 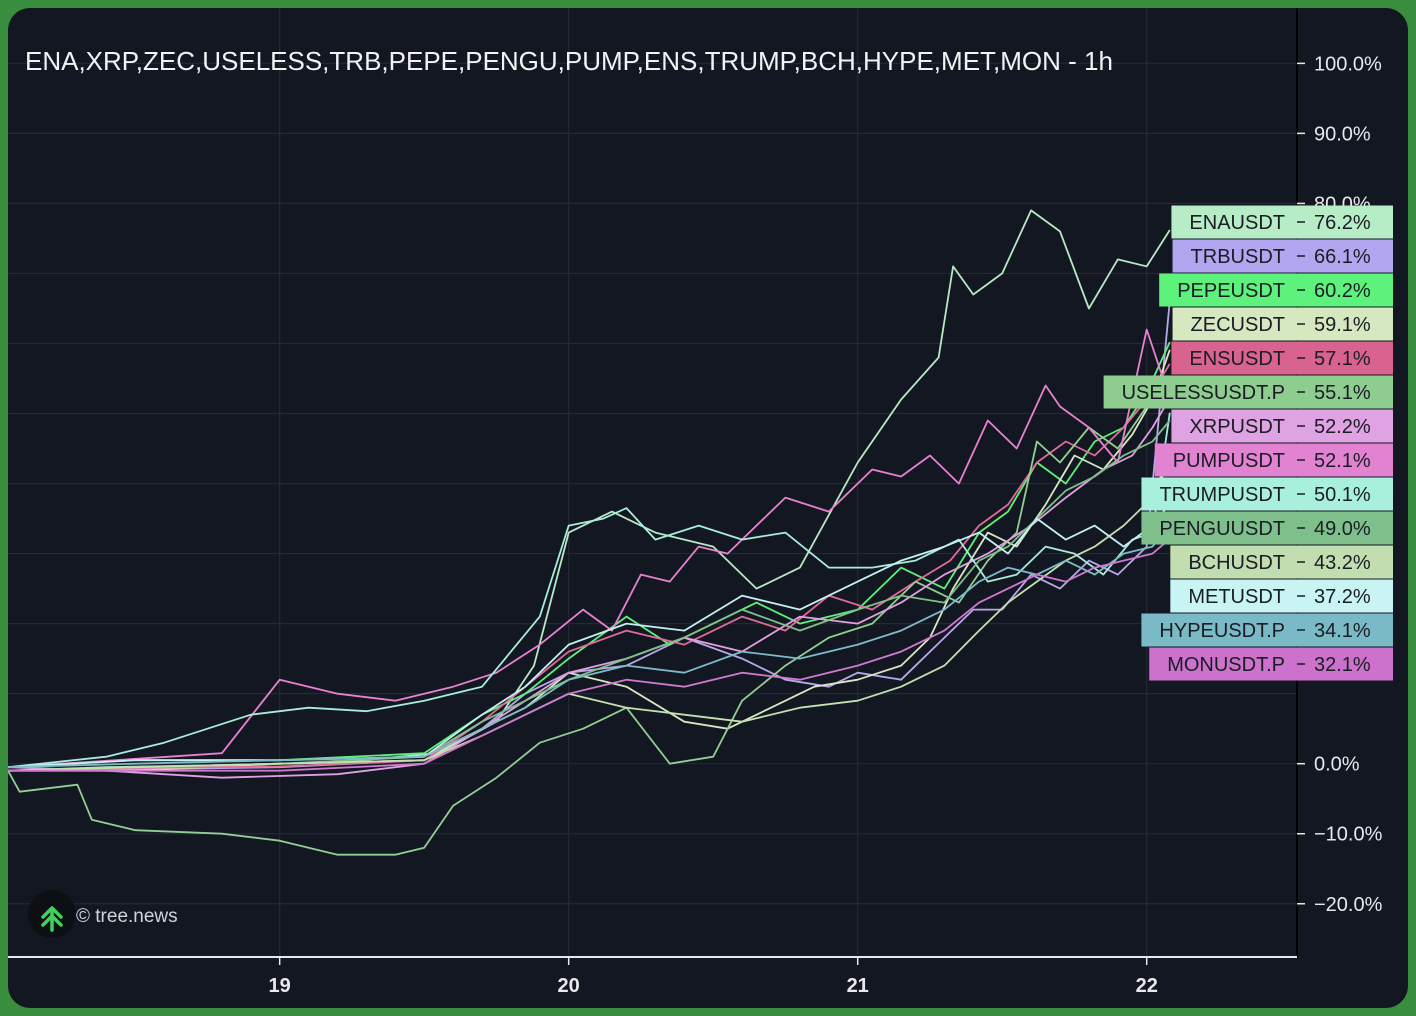 I want to click on y-tick-label: −20.0%, so click(x=1348, y=905).